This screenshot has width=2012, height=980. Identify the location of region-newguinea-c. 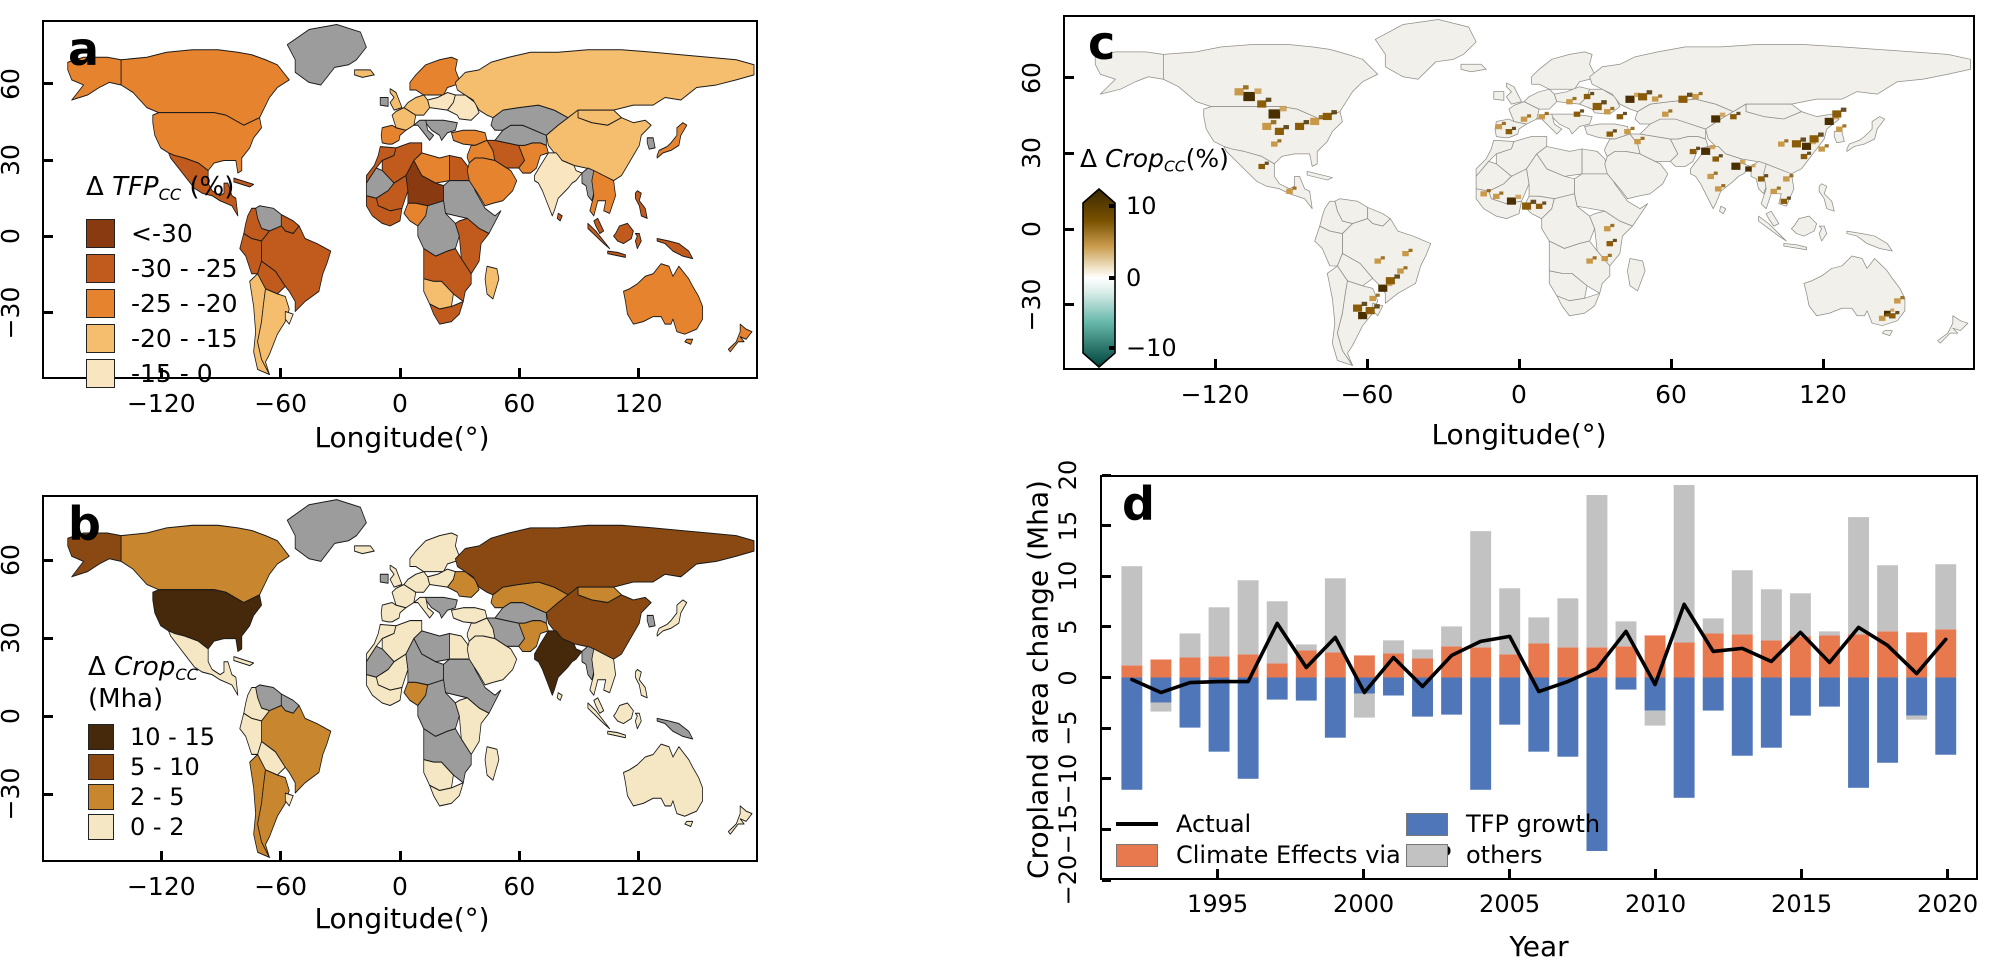
(1869, 241).